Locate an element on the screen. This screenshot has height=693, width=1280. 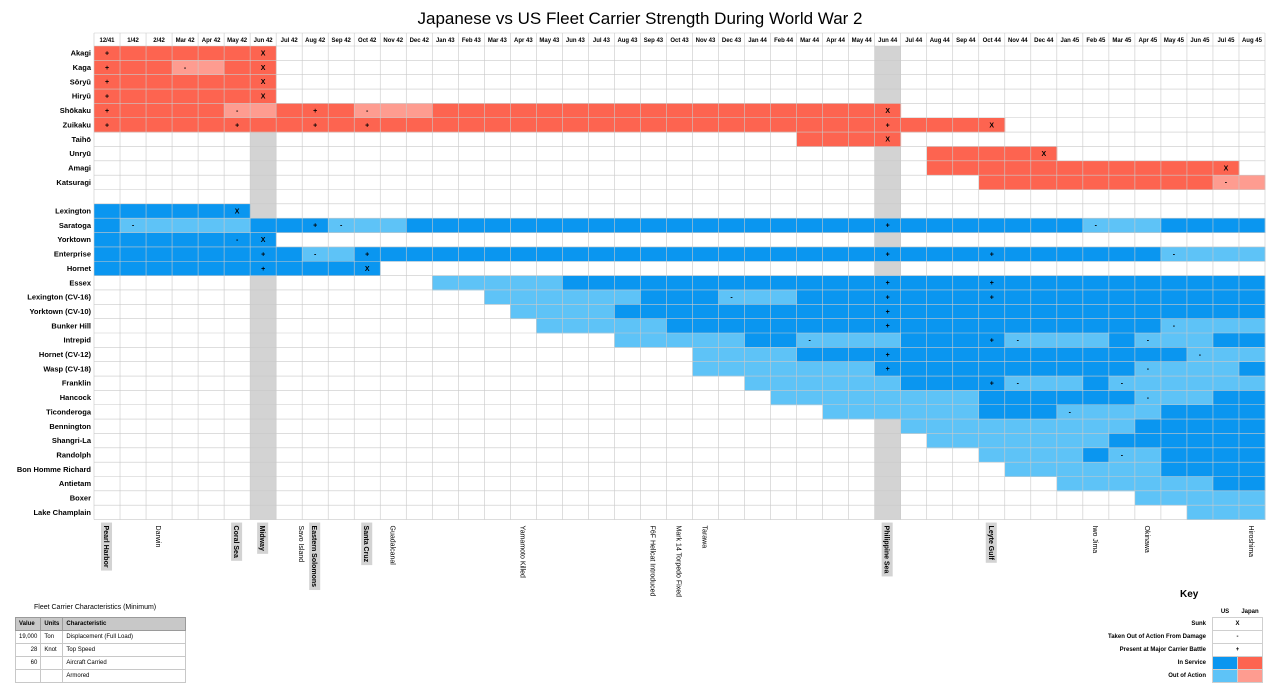
event-annotation: Yamamoto Killed is located at coordinates (521, 552).